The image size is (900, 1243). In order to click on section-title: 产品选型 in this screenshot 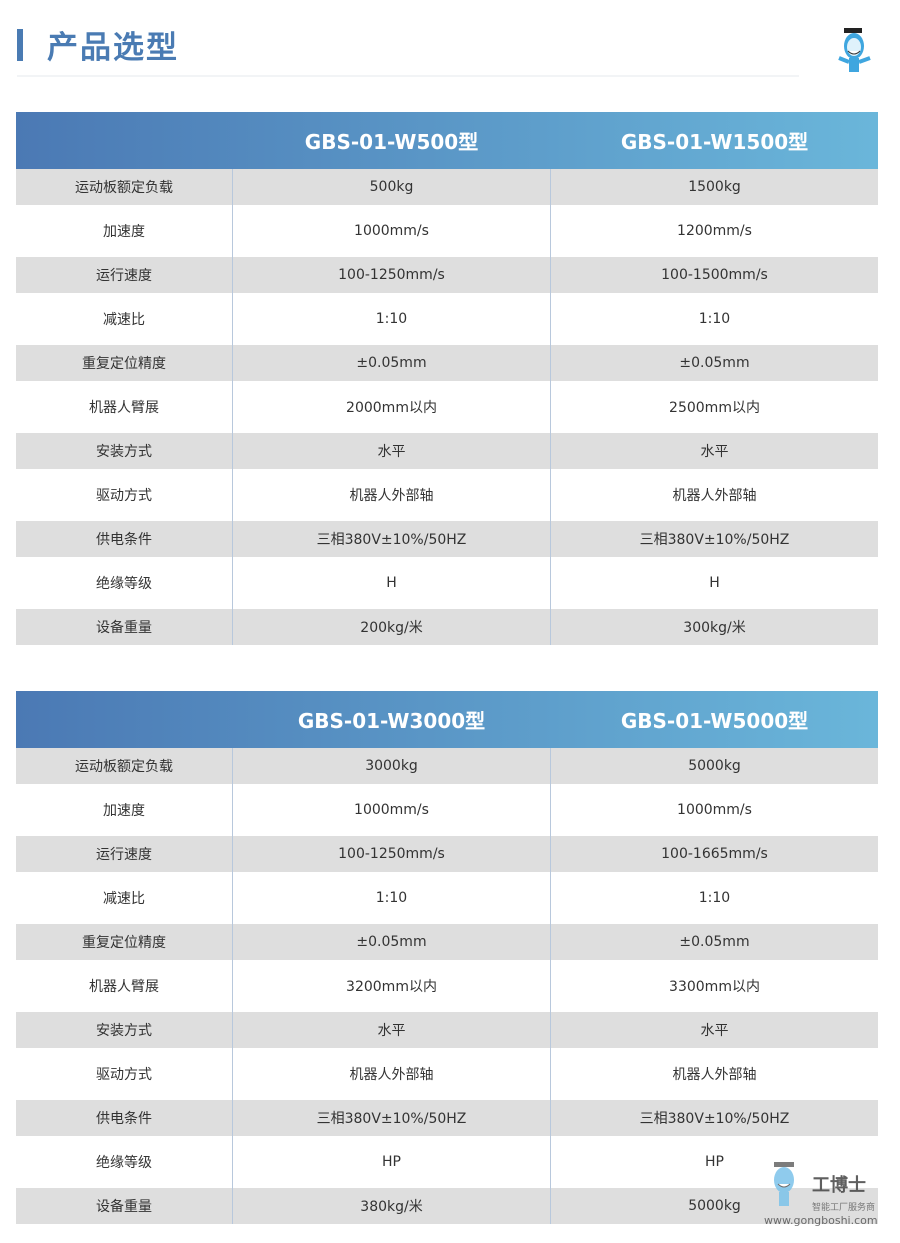, I will do `click(98, 44)`.